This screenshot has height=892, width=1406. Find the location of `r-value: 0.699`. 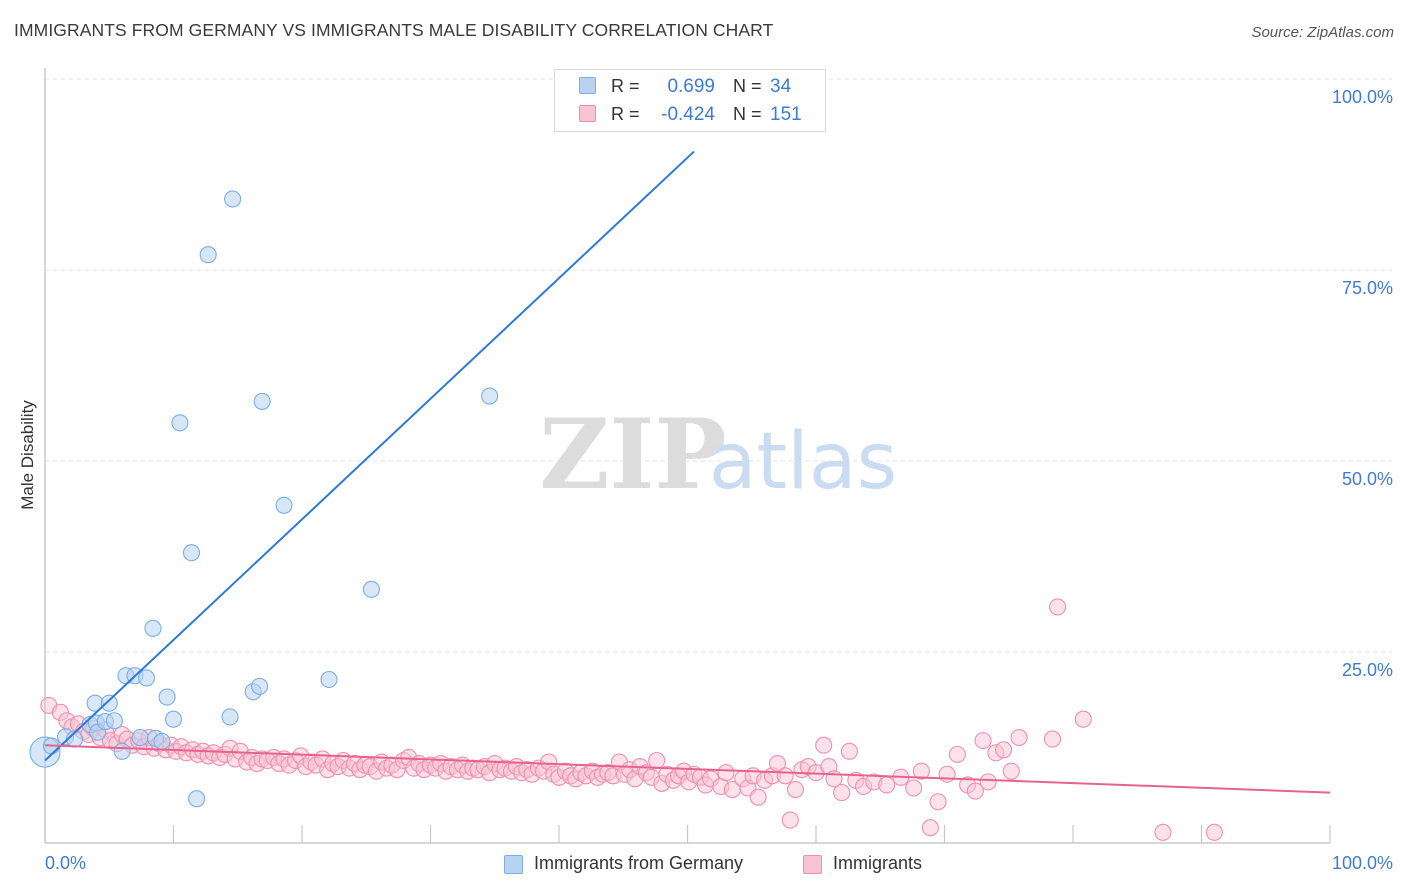

r-value: 0.699 is located at coordinates (691, 86).